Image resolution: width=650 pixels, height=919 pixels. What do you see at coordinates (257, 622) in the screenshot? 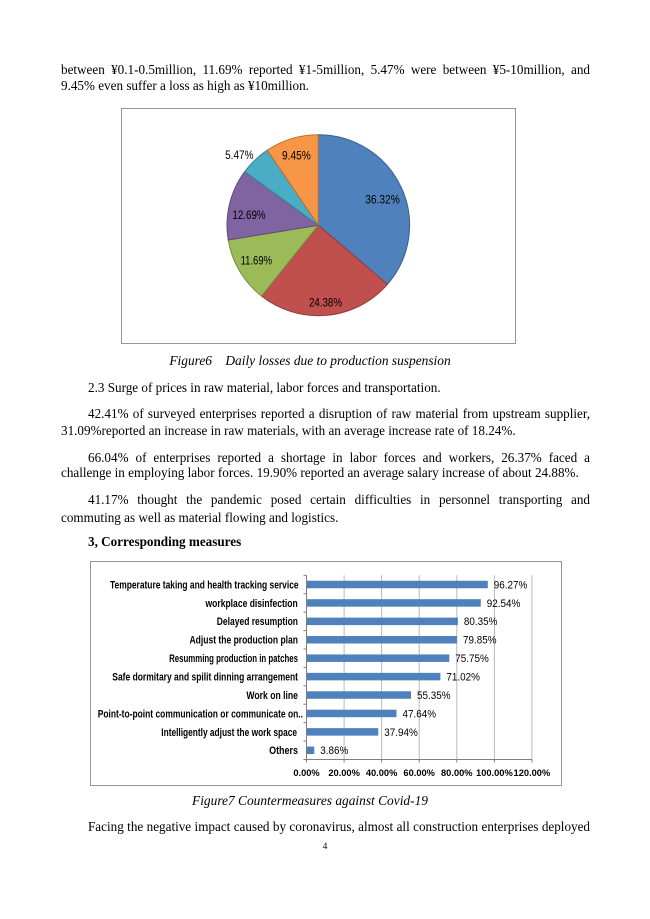
I see `svg-text: Delayed resumption` at bounding box center [257, 622].